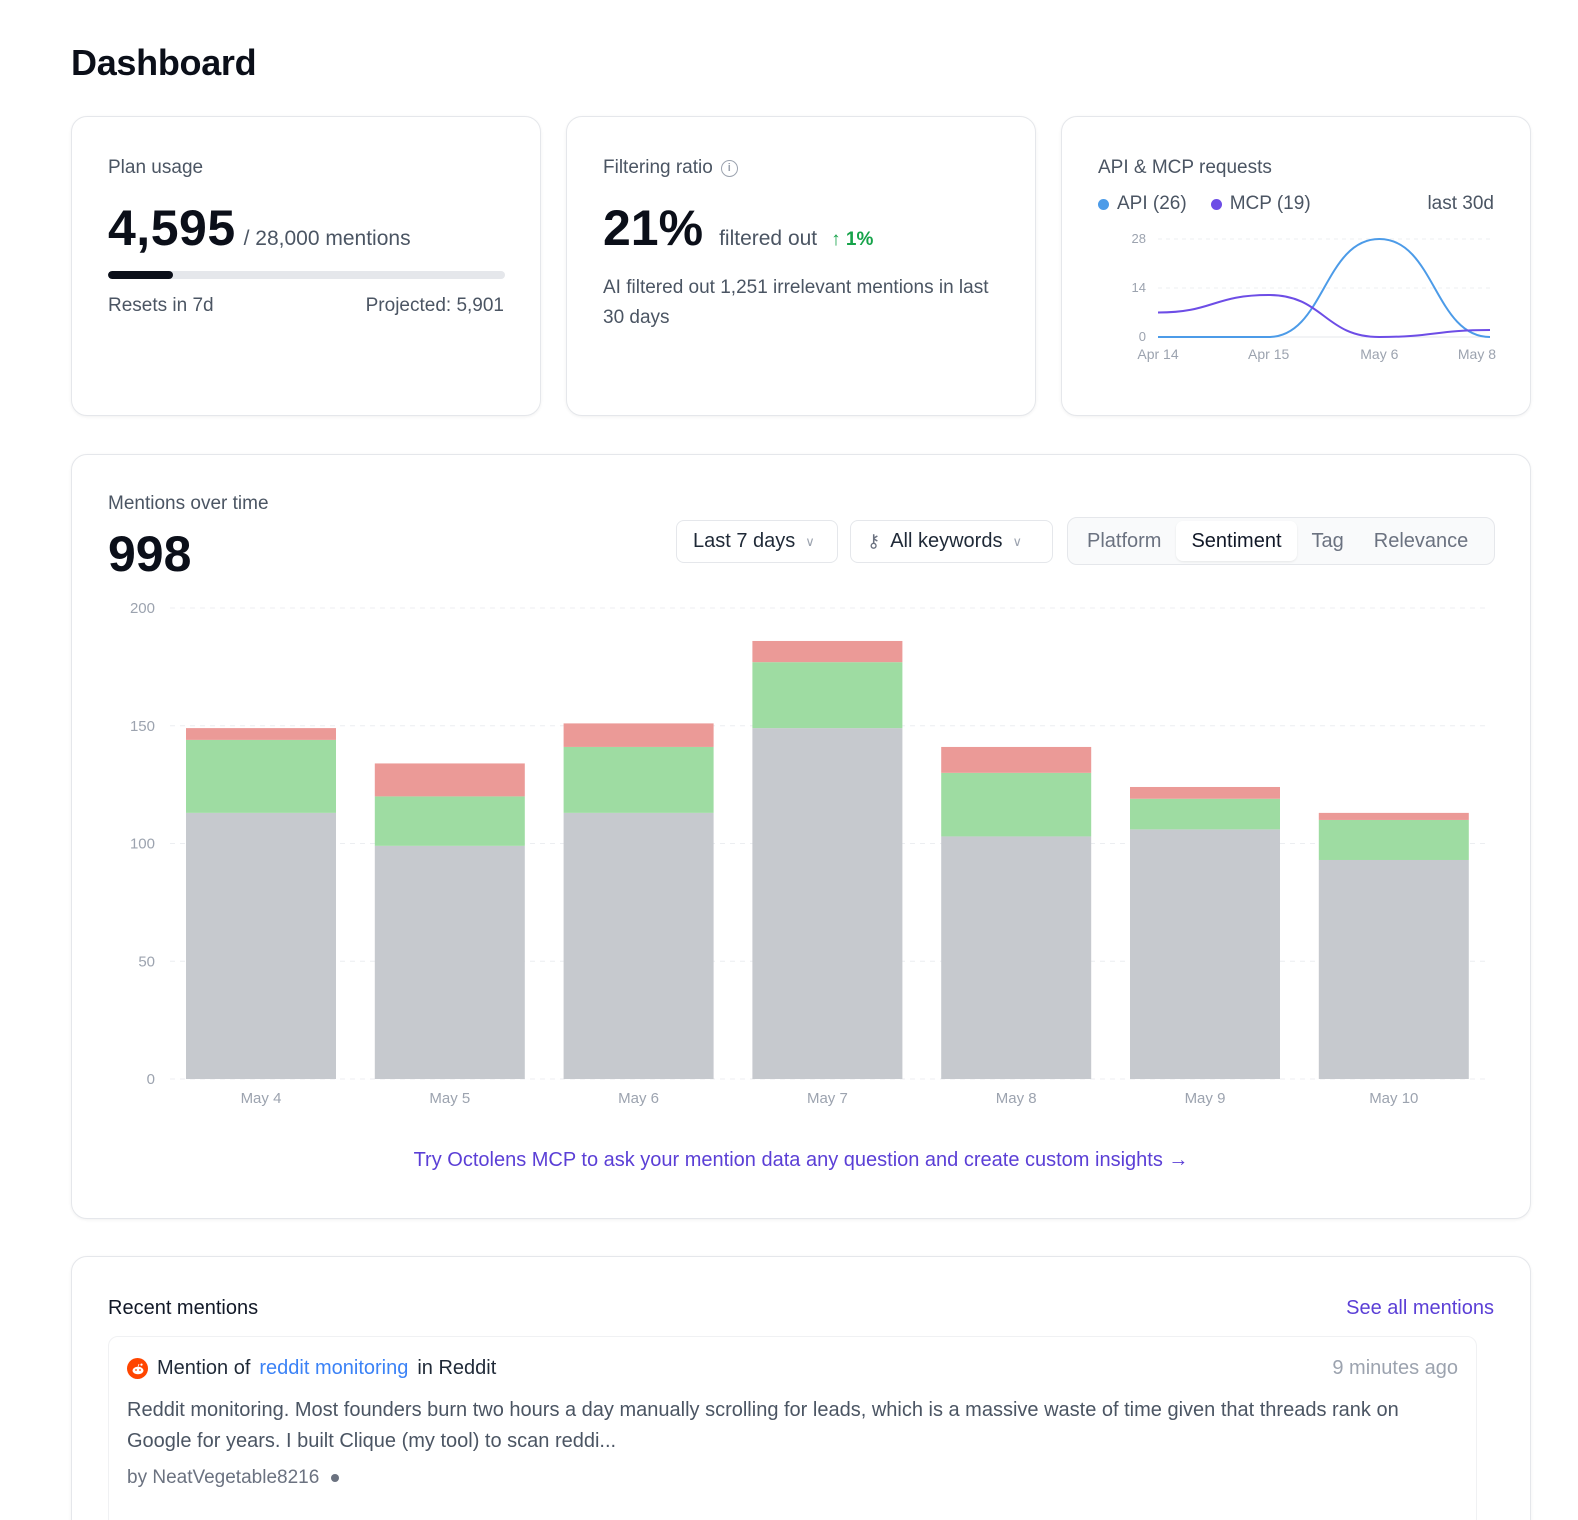 The height and width of the screenshot is (1520, 1578). I want to click on date-range-dropdown: Last 7 days ∨, so click(757, 541).